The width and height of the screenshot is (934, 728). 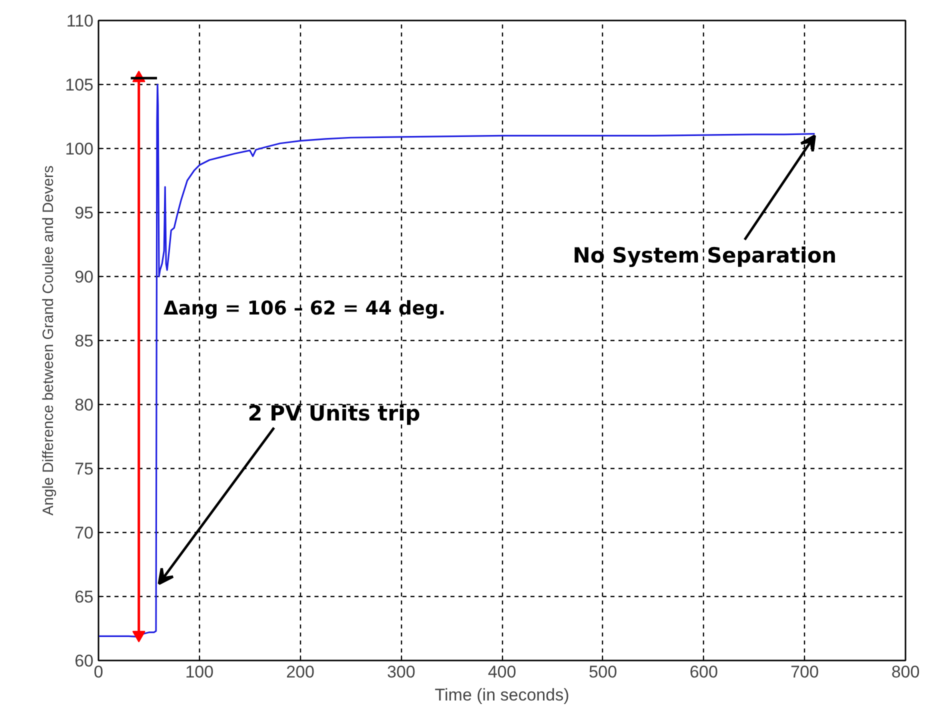 What do you see at coordinates (199, 672) in the screenshot?
I see `x-tick-label: 100` at bounding box center [199, 672].